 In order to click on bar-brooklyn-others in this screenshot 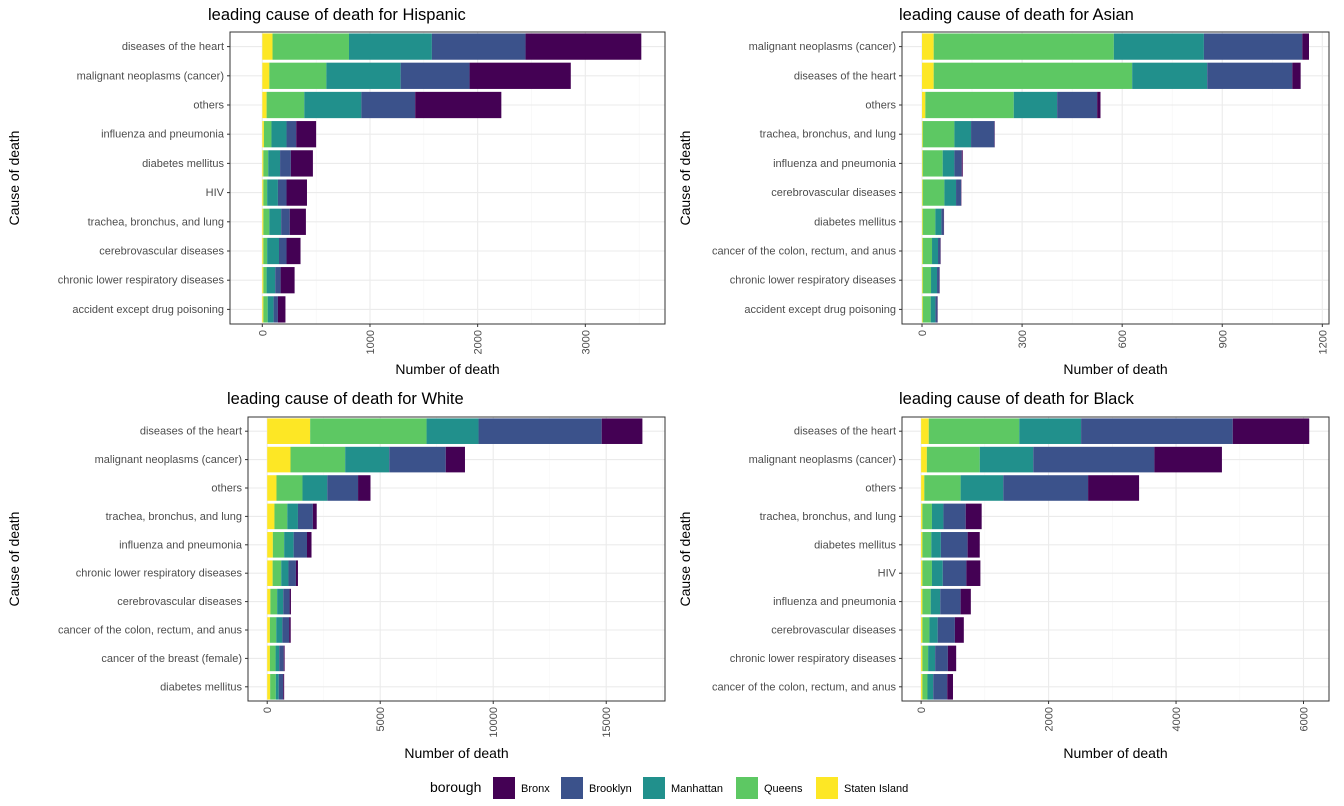, I will do `click(1046, 488)`.